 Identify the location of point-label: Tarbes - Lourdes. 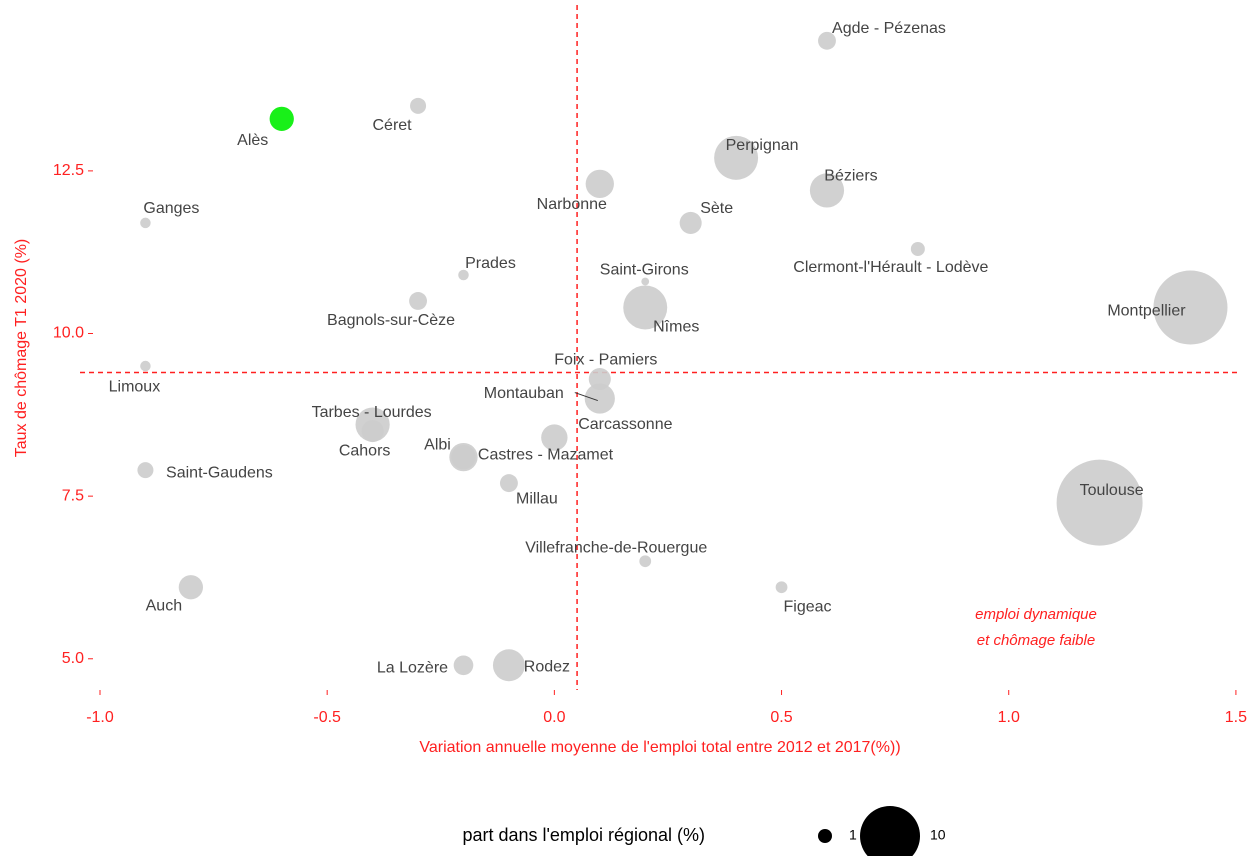
(372, 412).